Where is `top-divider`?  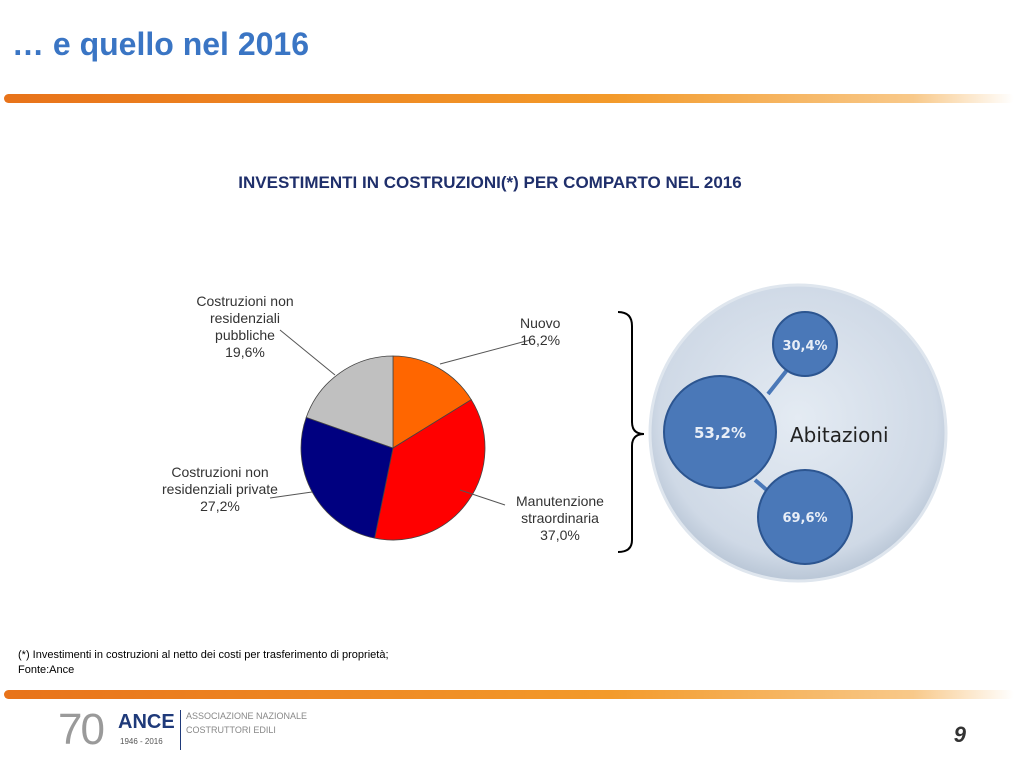
top-divider is located at coordinates (509, 98).